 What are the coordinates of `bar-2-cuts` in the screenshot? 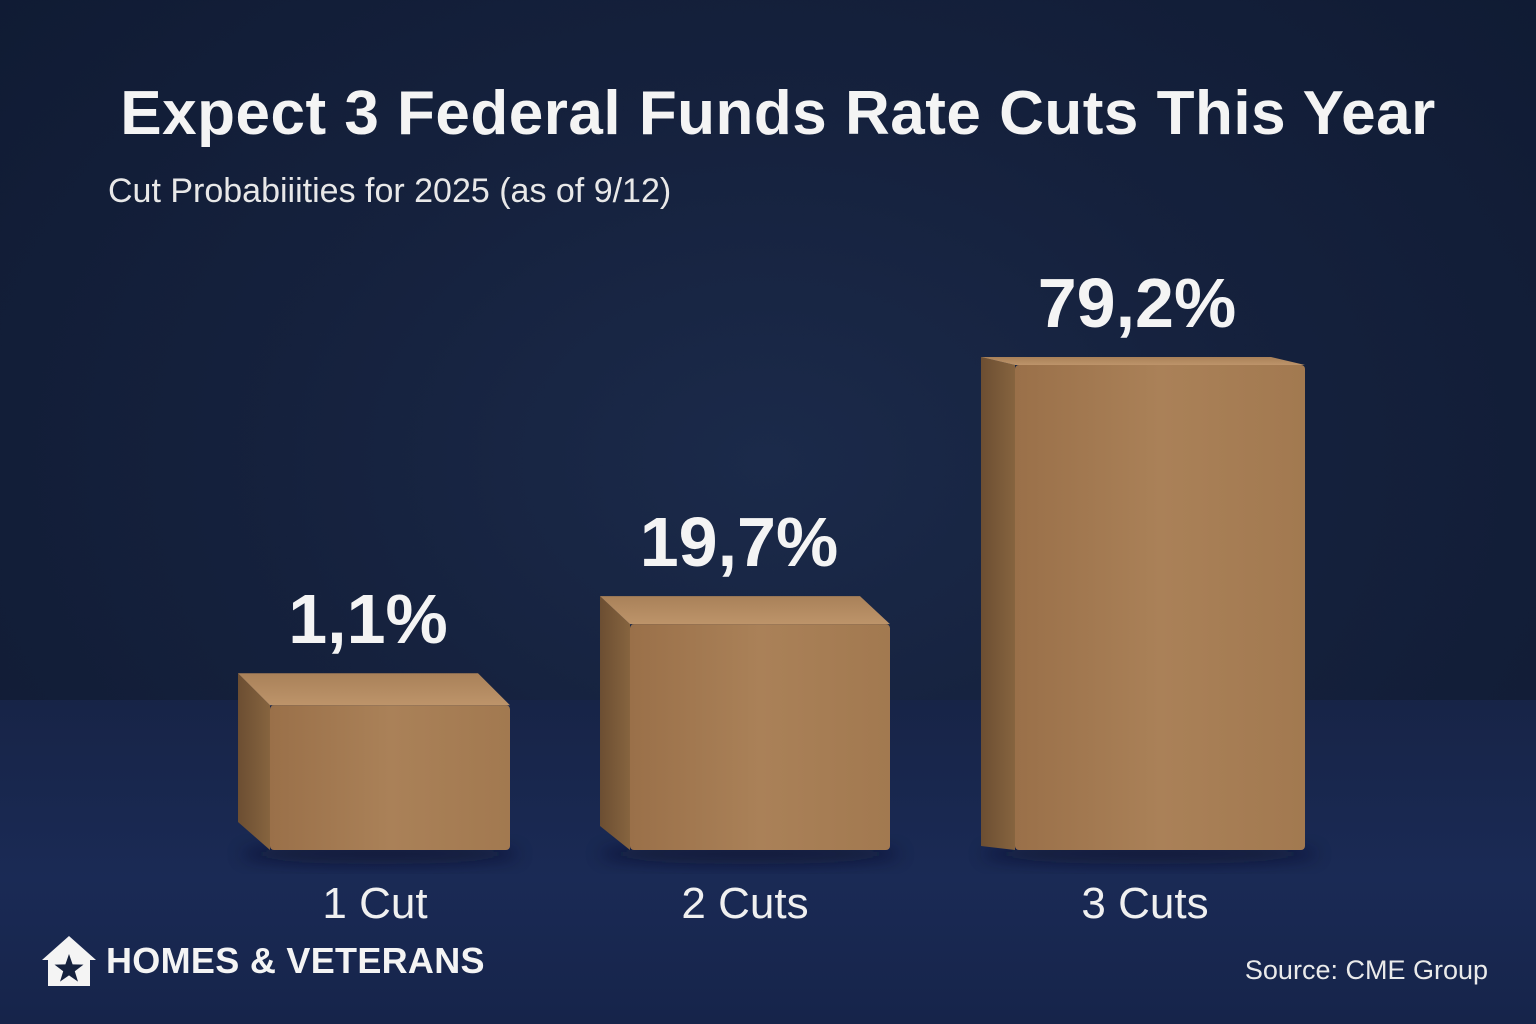 It's located at (750, 730).